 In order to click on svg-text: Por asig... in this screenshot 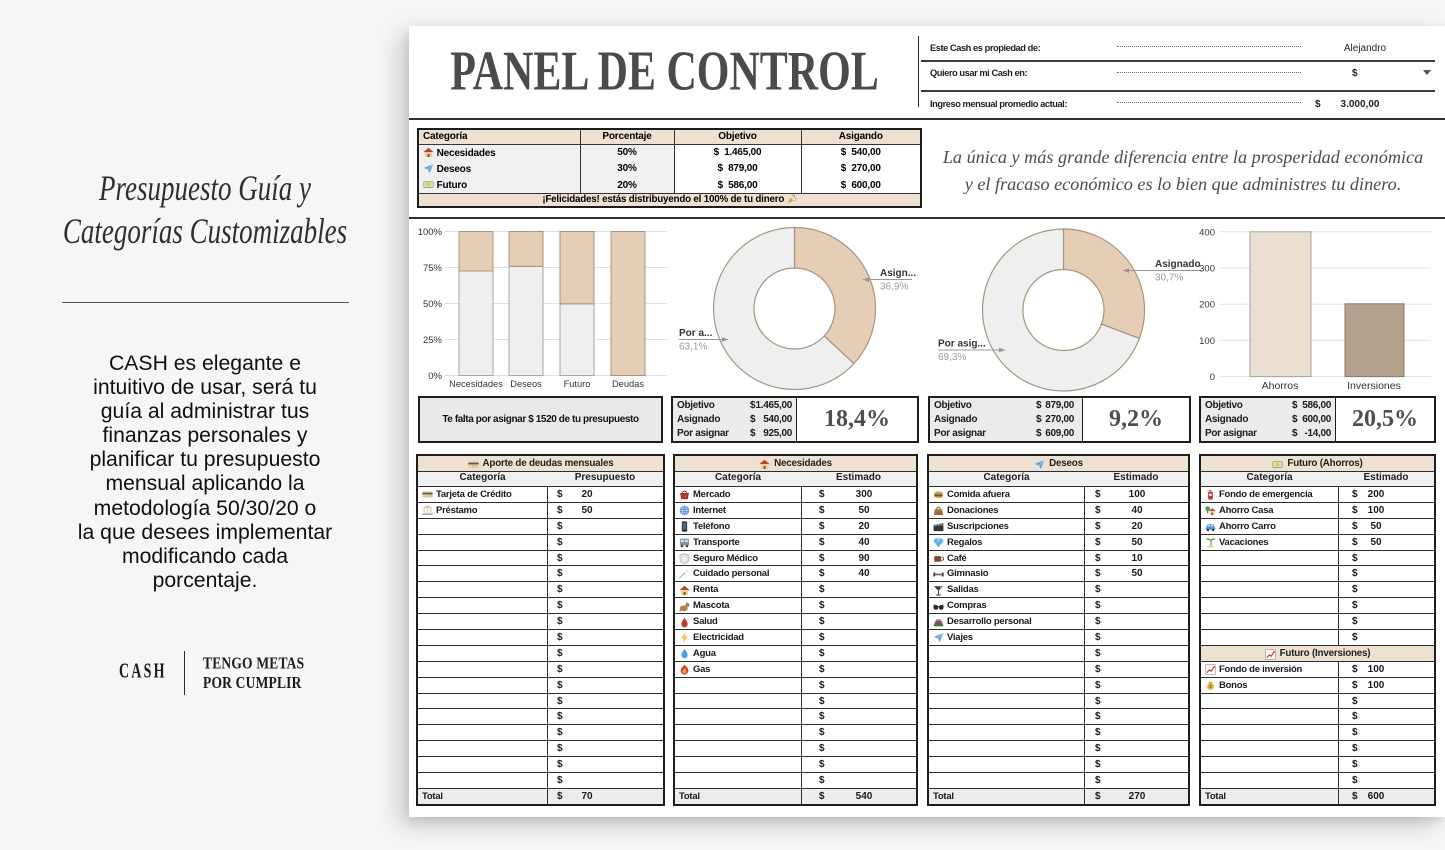, I will do `click(962, 344)`.